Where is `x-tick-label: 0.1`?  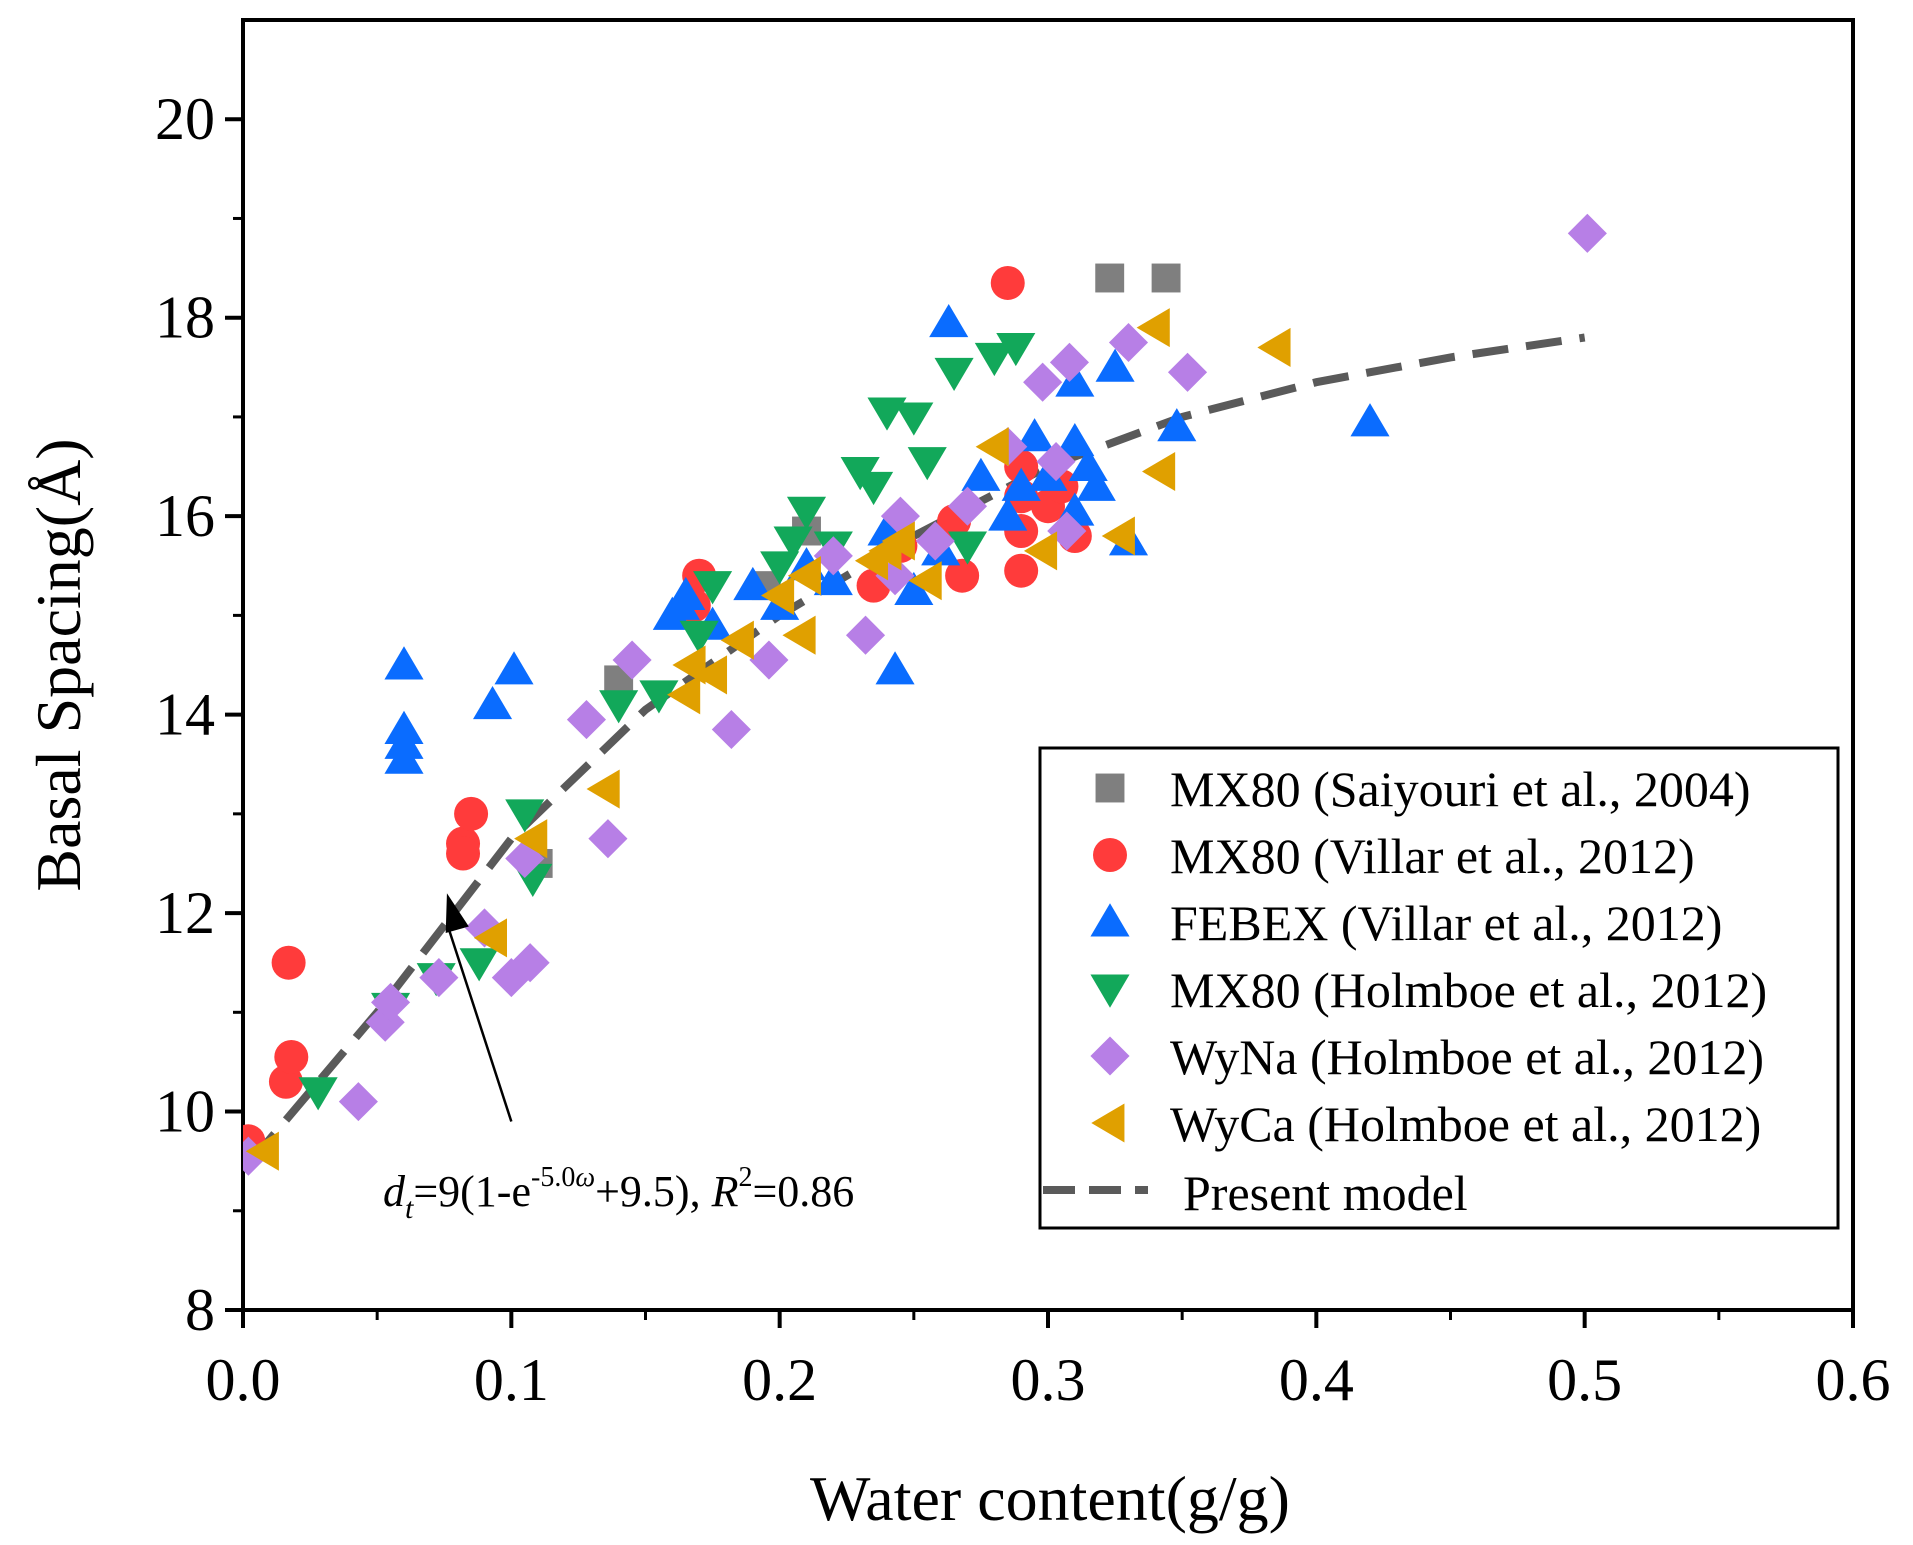 x-tick-label: 0.1 is located at coordinates (511, 1380).